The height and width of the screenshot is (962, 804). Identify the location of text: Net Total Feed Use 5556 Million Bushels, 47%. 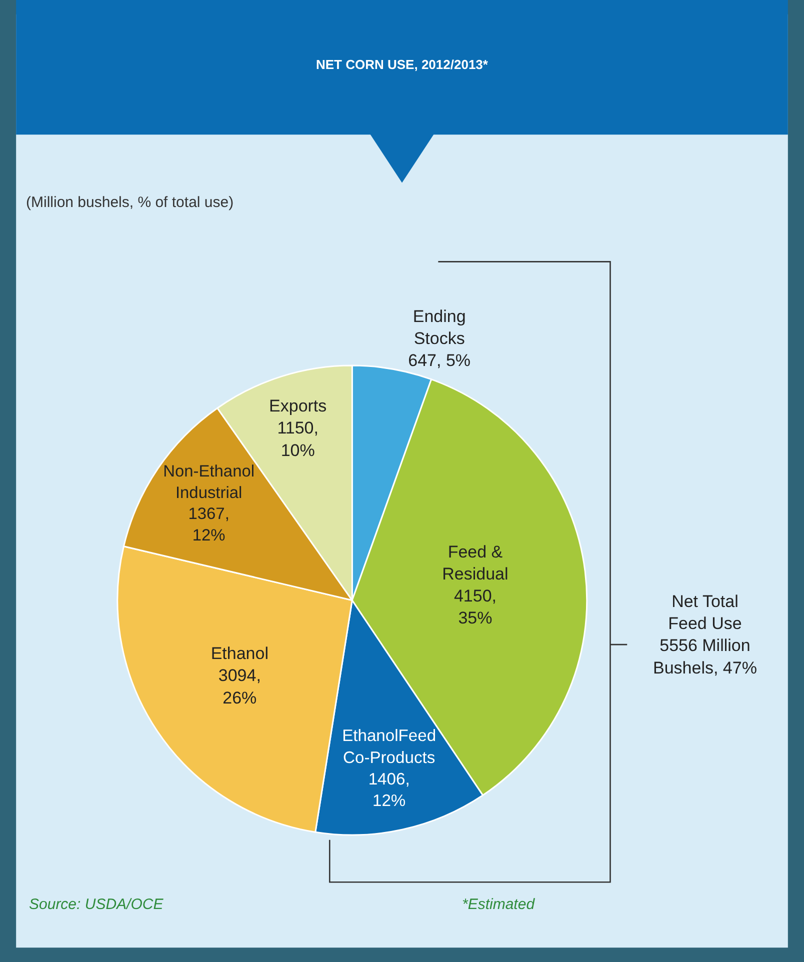
(705, 635).